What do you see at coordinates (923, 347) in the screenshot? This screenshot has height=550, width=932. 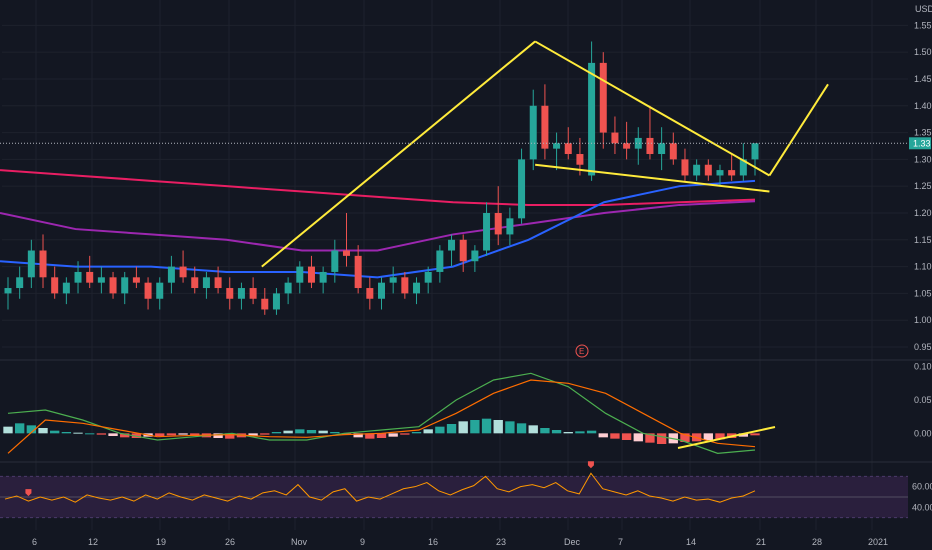 I see `price-tick-label: 0.95` at bounding box center [923, 347].